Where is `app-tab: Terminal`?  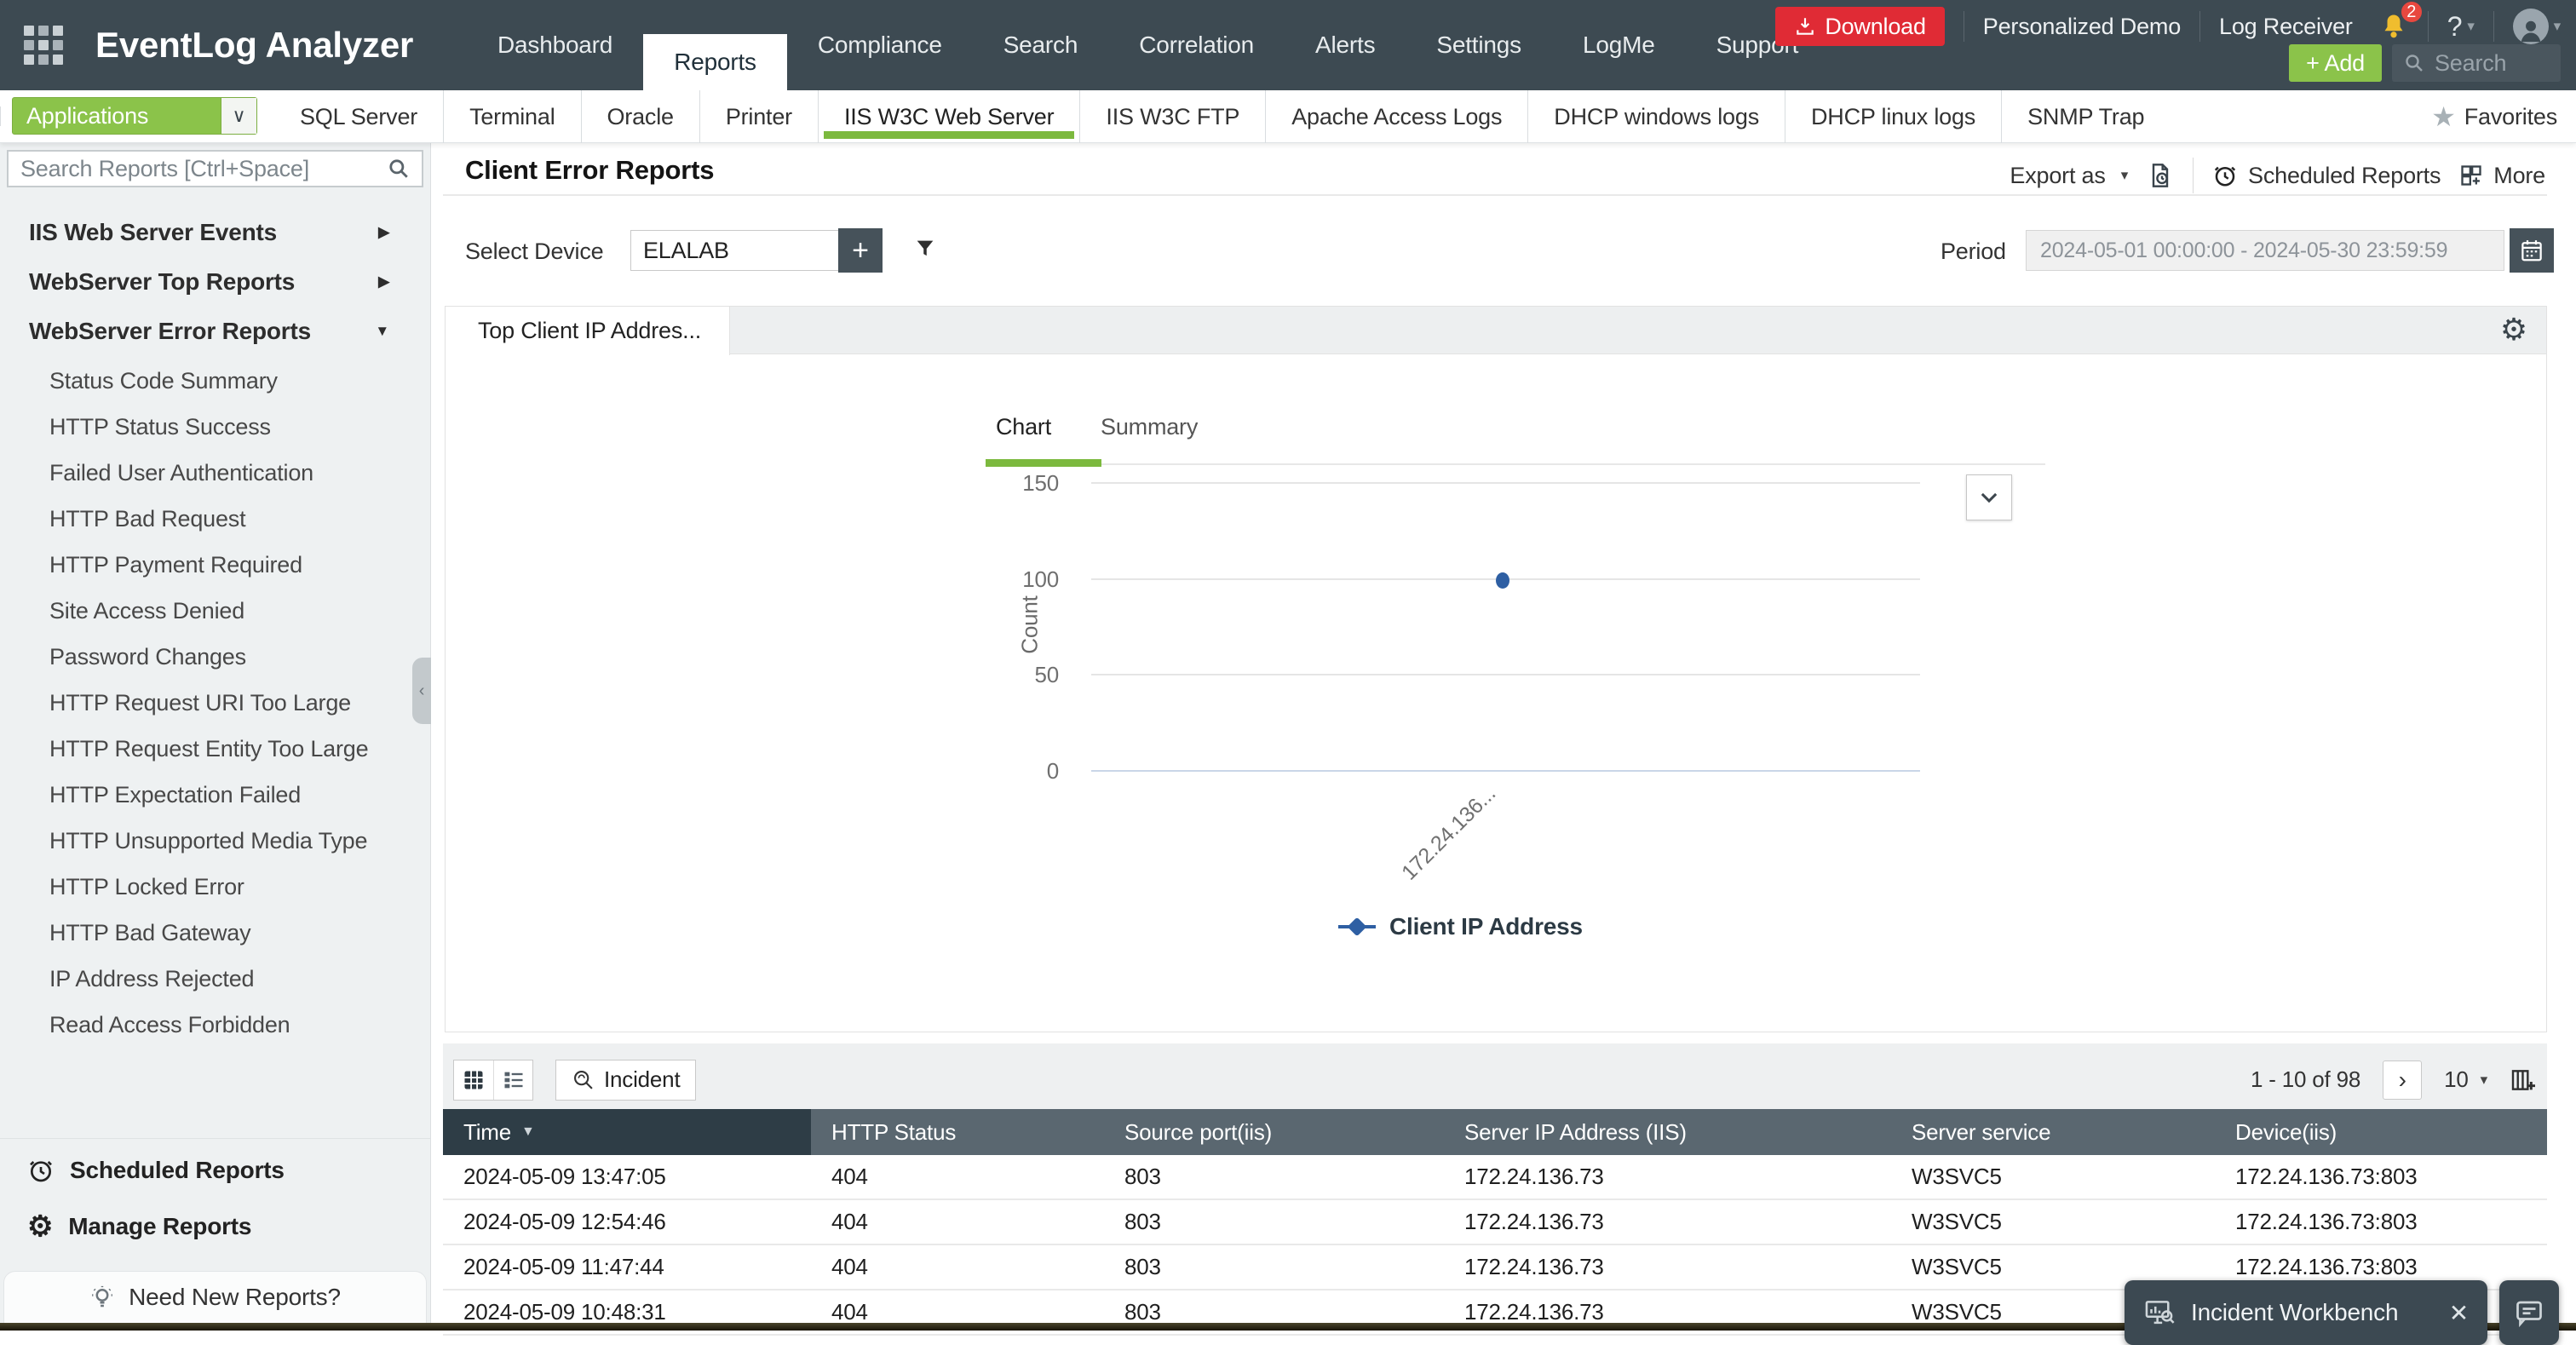 app-tab: Terminal is located at coordinates (512, 116).